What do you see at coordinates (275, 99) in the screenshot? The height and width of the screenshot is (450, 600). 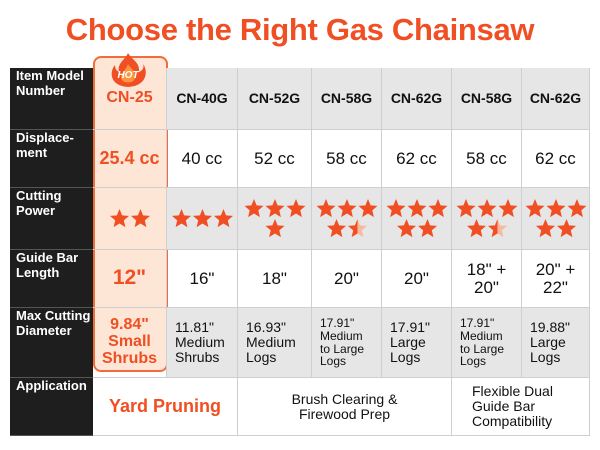 I see `cell: CN-52G` at bounding box center [275, 99].